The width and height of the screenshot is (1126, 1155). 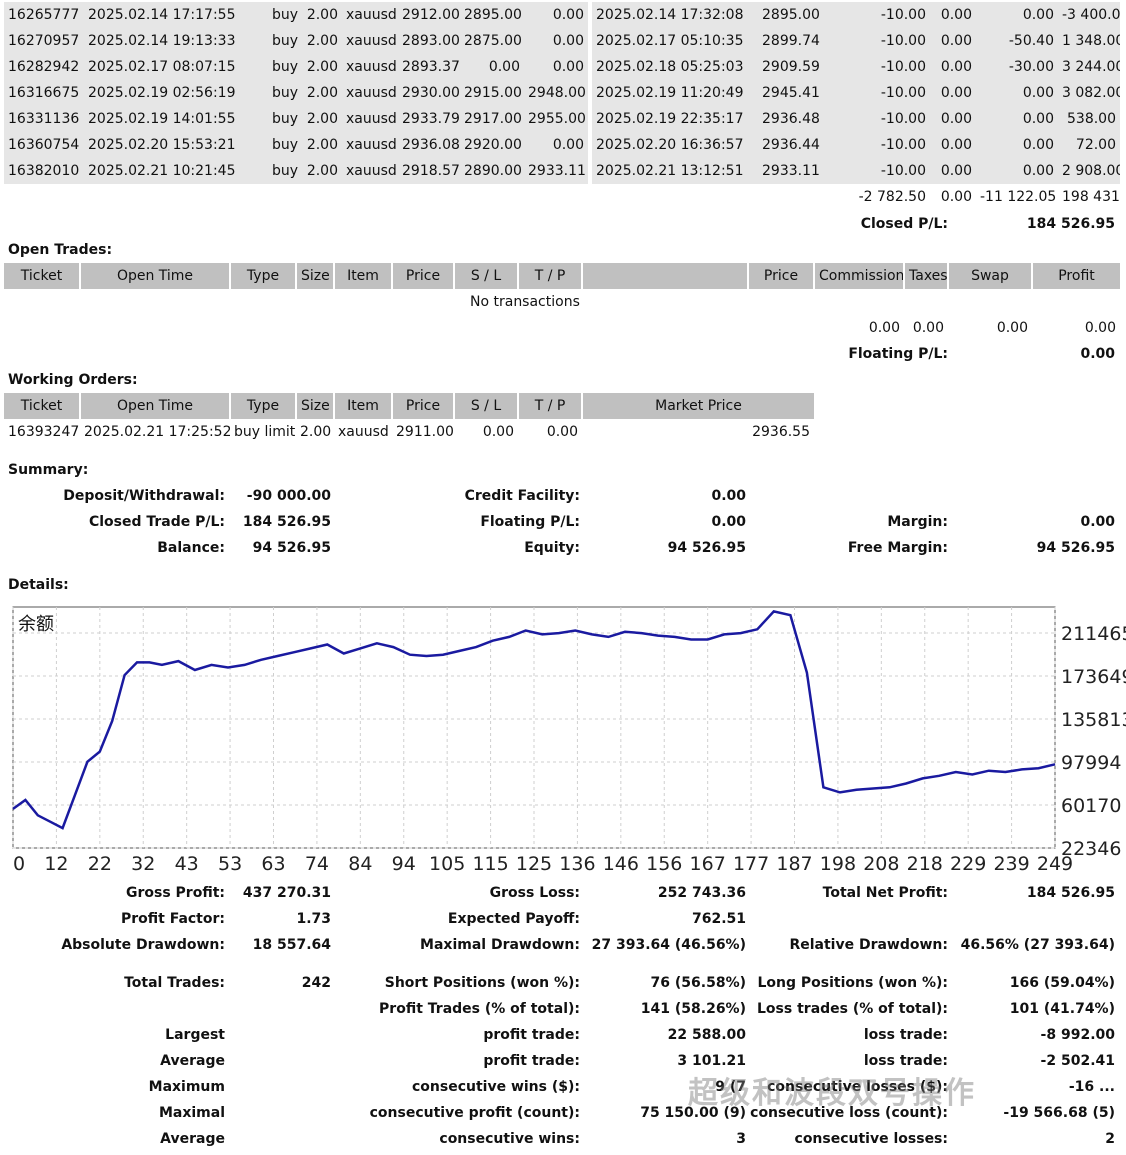 What do you see at coordinates (525, 302) in the screenshot?
I see `no-transactions-text: No transactions` at bounding box center [525, 302].